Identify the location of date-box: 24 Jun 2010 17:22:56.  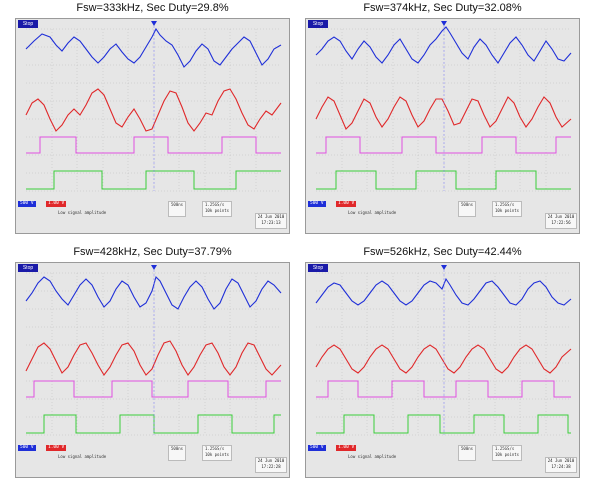
(561, 221).